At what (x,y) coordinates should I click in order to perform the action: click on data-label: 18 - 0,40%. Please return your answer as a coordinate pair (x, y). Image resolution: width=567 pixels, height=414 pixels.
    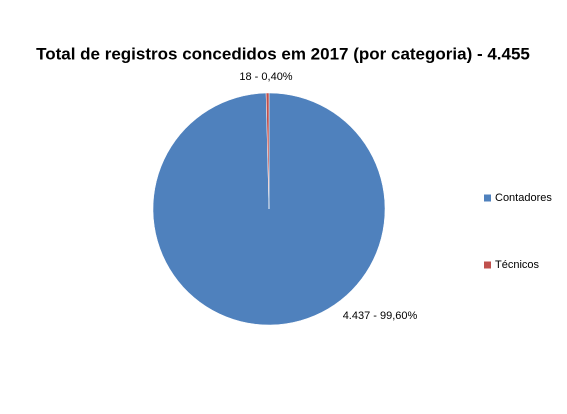
    Looking at the image, I should click on (265, 77).